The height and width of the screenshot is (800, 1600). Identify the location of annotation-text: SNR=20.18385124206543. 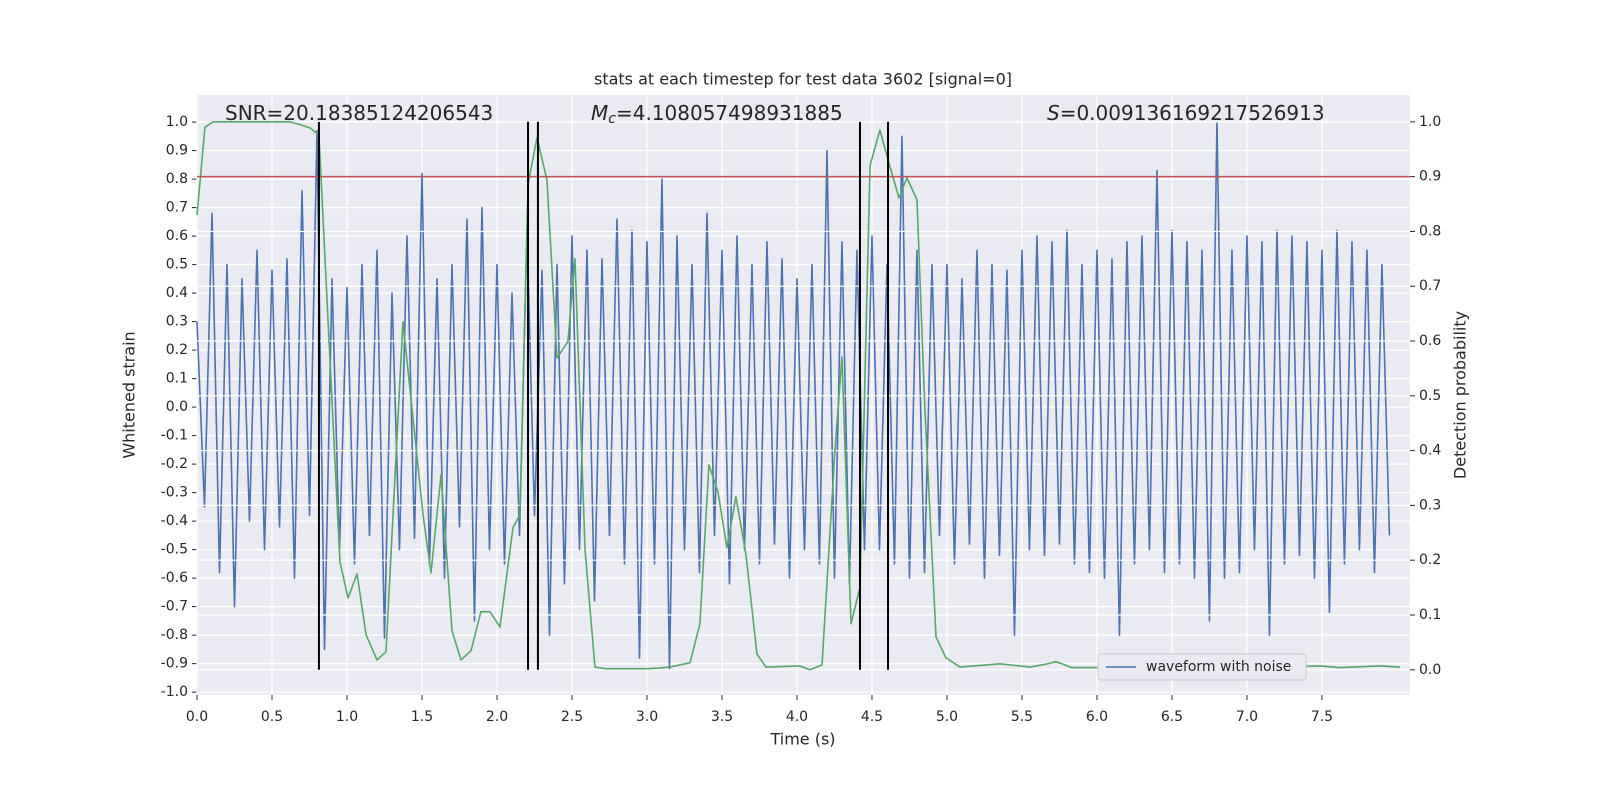
(359, 113).